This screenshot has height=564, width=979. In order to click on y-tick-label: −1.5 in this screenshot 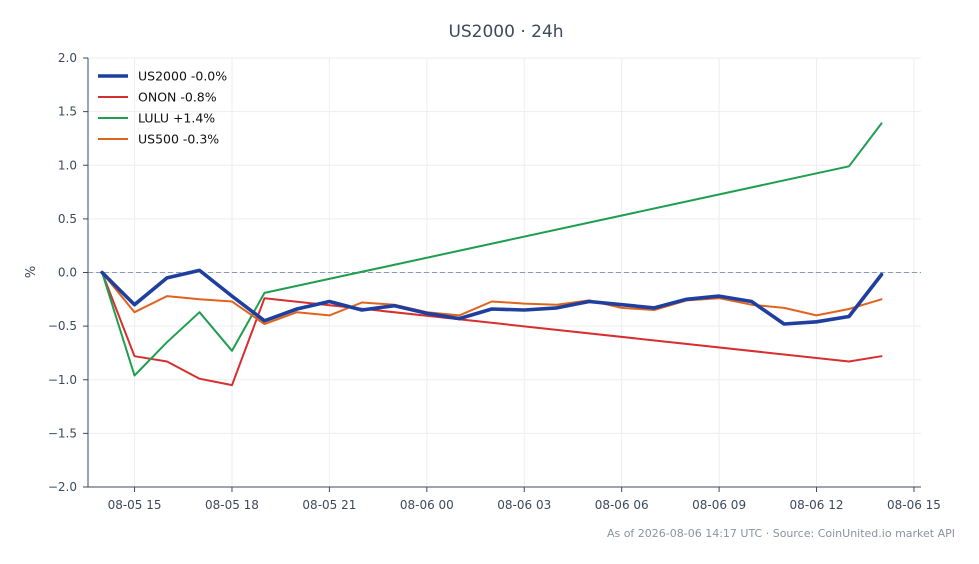, I will do `click(62, 433)`.